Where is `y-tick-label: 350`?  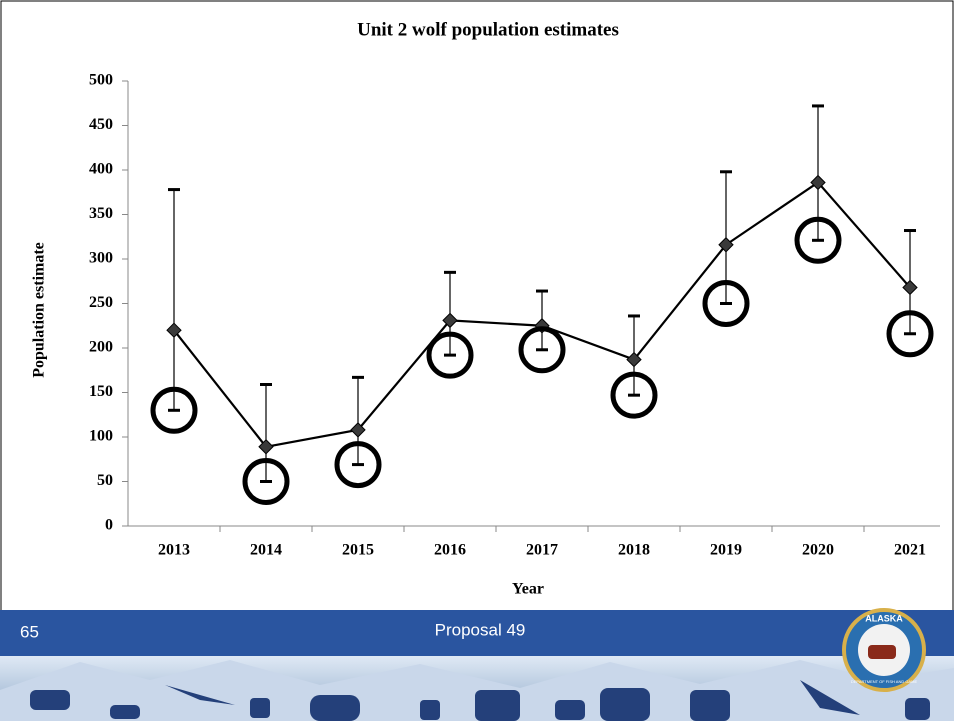
y-tick-label: 350 is located at coordinates (101, 213).